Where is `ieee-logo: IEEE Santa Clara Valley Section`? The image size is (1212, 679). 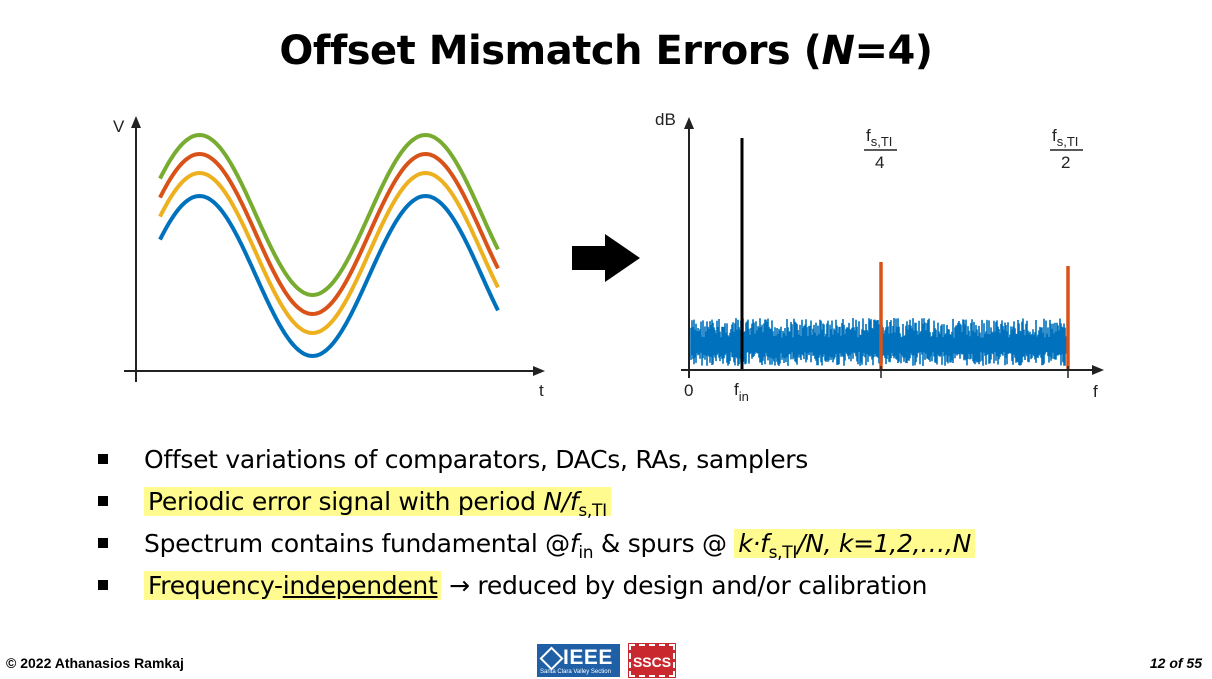
ieee-logo: IEEE Santa Clara Valley Section is located at coordinates (578, 660).